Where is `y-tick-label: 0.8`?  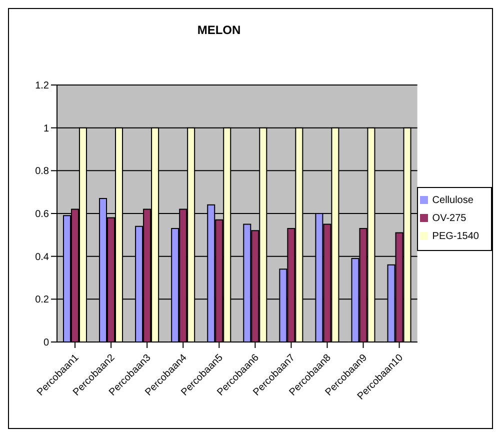 y-tick-label: 0.8 is located at coordinates (42, 172).